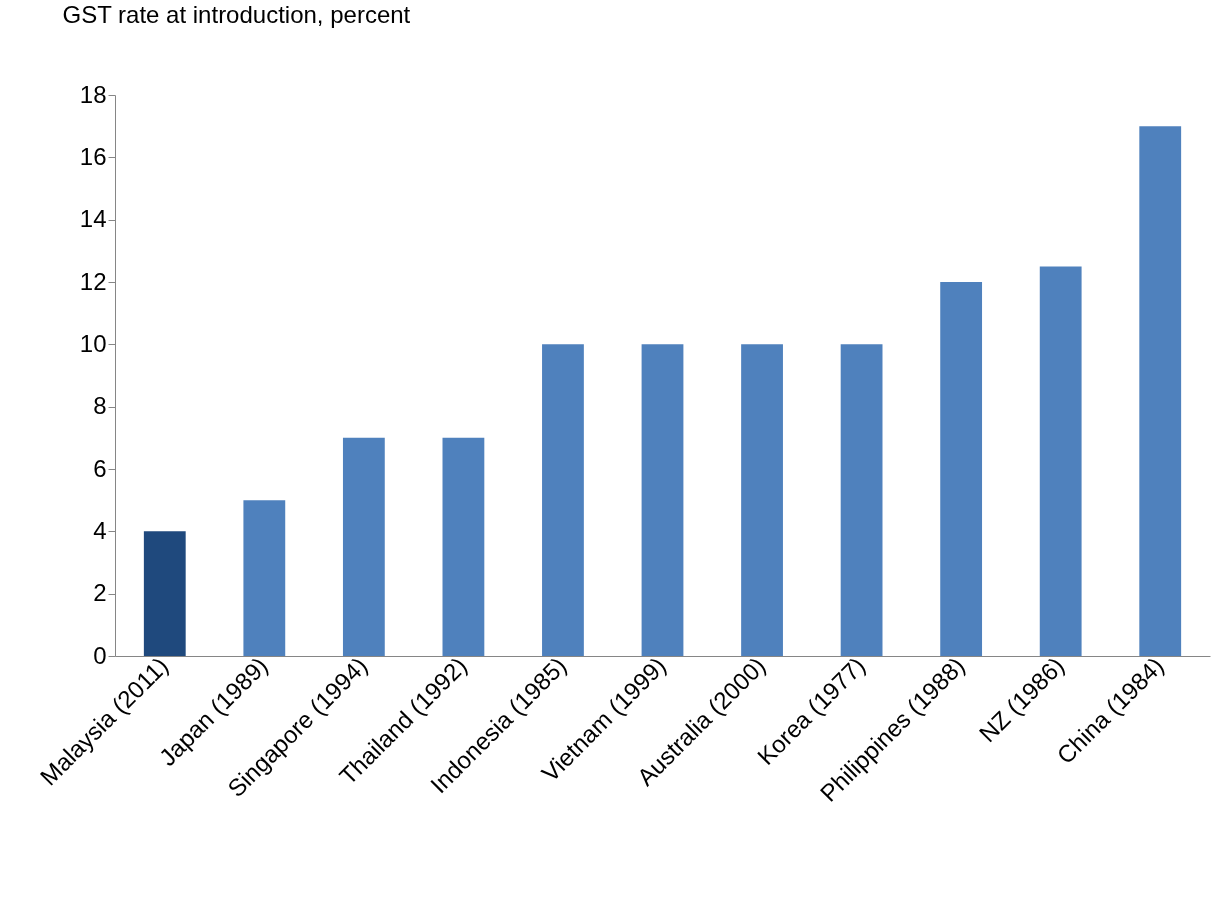  I want to click on y-axis-title: GST rate at introduction, percent, so click(236, 14).